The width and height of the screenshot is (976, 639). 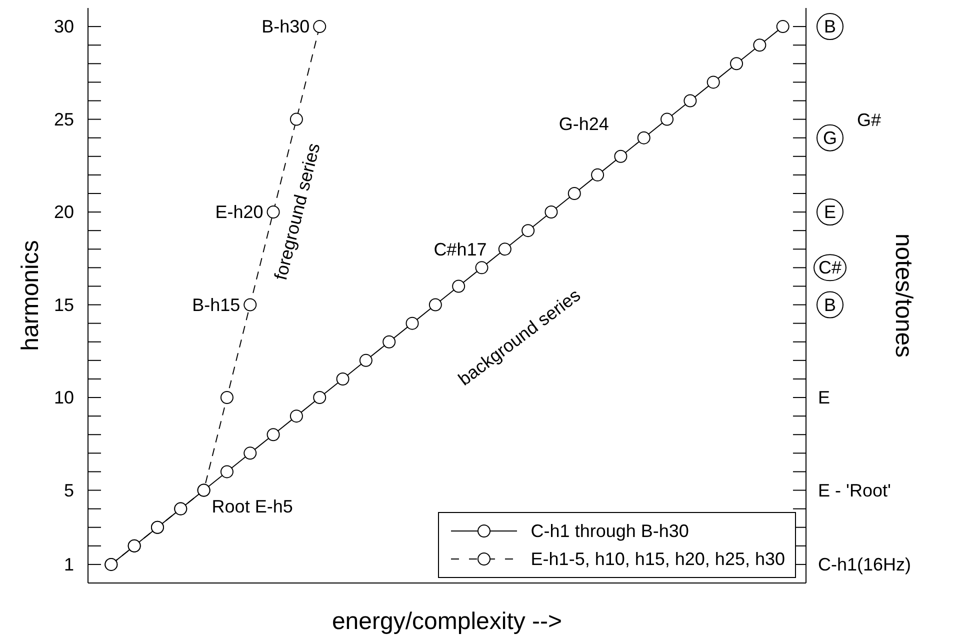 I want to click on y-tick-label: 15, so click(x=64, y=304).